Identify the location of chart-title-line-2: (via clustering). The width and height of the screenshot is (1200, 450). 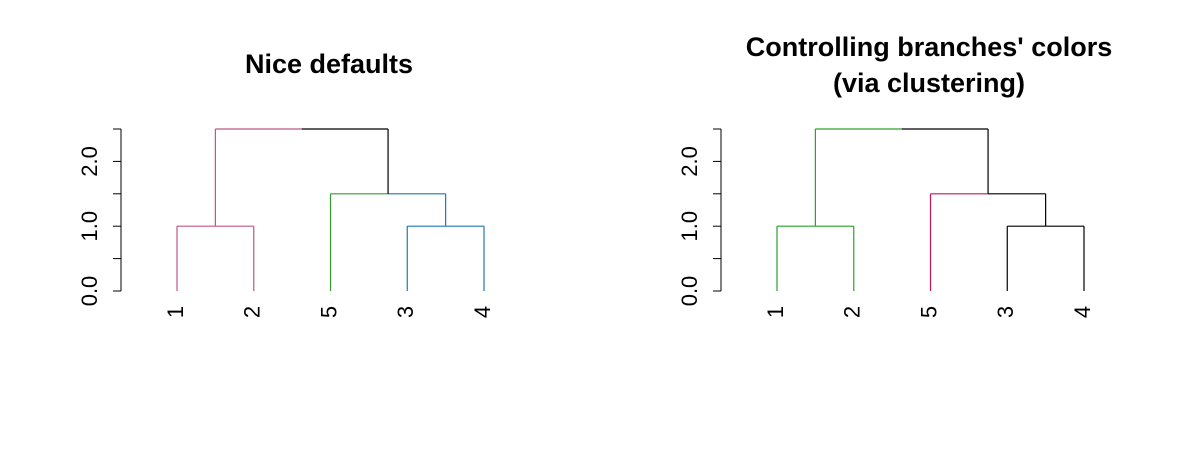
(929, 83).